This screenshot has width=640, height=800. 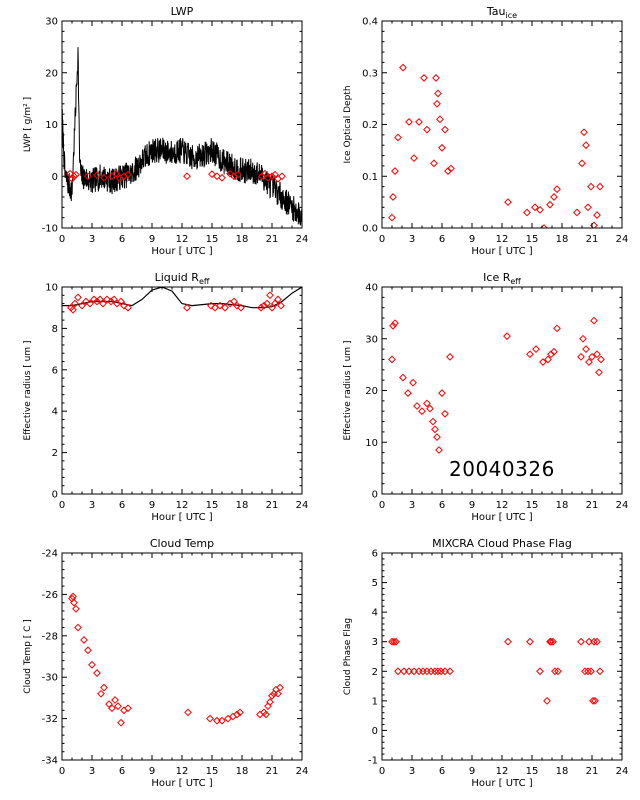 What do you see at coordinates (50, 229) in the screenshot?
I see `y-tick-label: -10` at bounding box center [50, 229].